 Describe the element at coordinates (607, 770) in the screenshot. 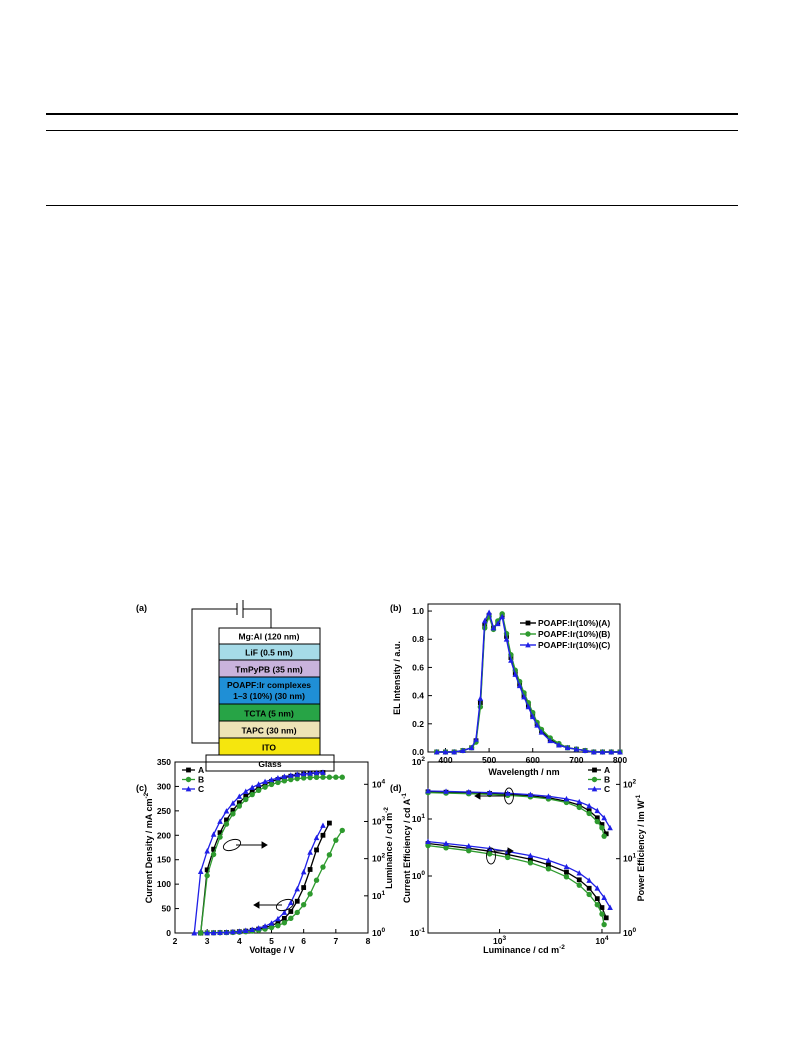

I see `d-legend-label: A` at that location.